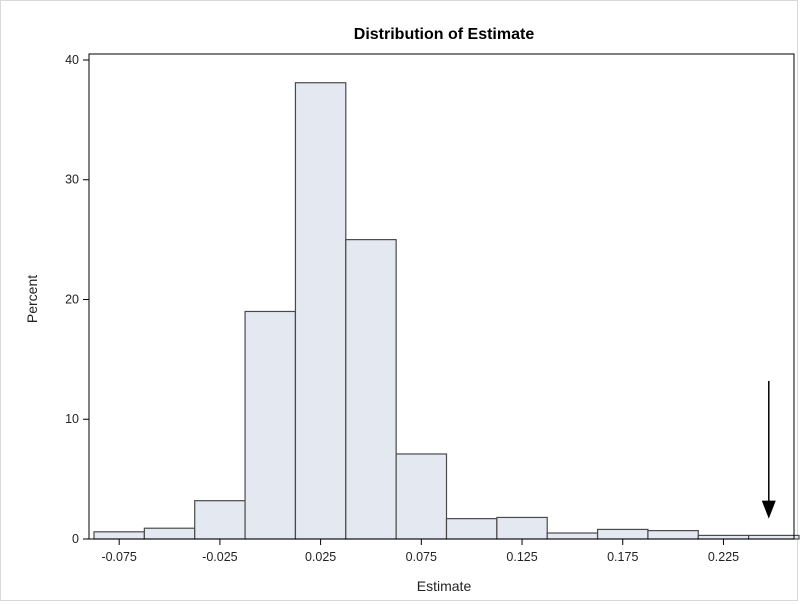 The image size is (800, 604). I want to click on x-tick-label-4: 0.125, so click(521, 557).